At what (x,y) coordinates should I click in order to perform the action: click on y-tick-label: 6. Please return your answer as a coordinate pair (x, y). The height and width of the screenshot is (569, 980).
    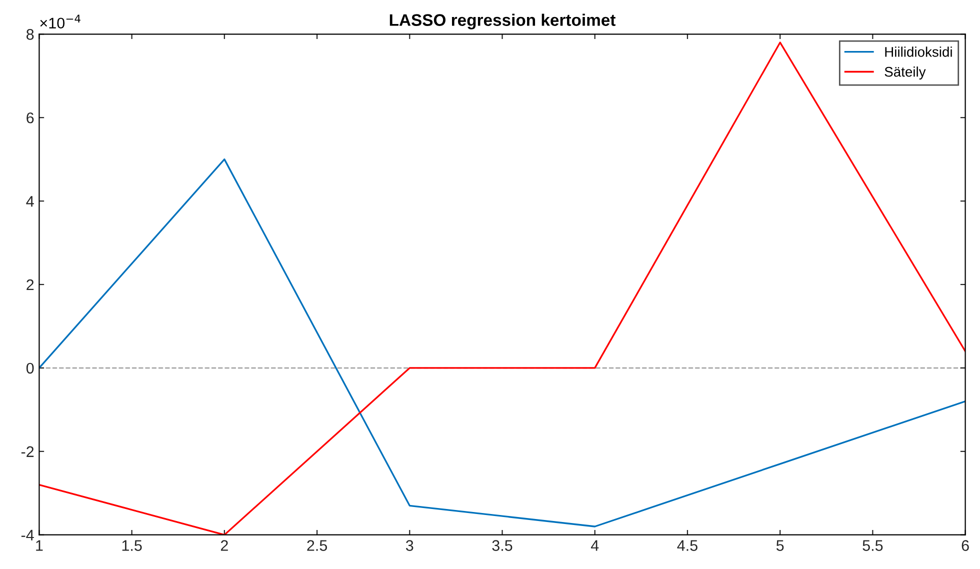
    Looking at the image, I should click on (30, 118).